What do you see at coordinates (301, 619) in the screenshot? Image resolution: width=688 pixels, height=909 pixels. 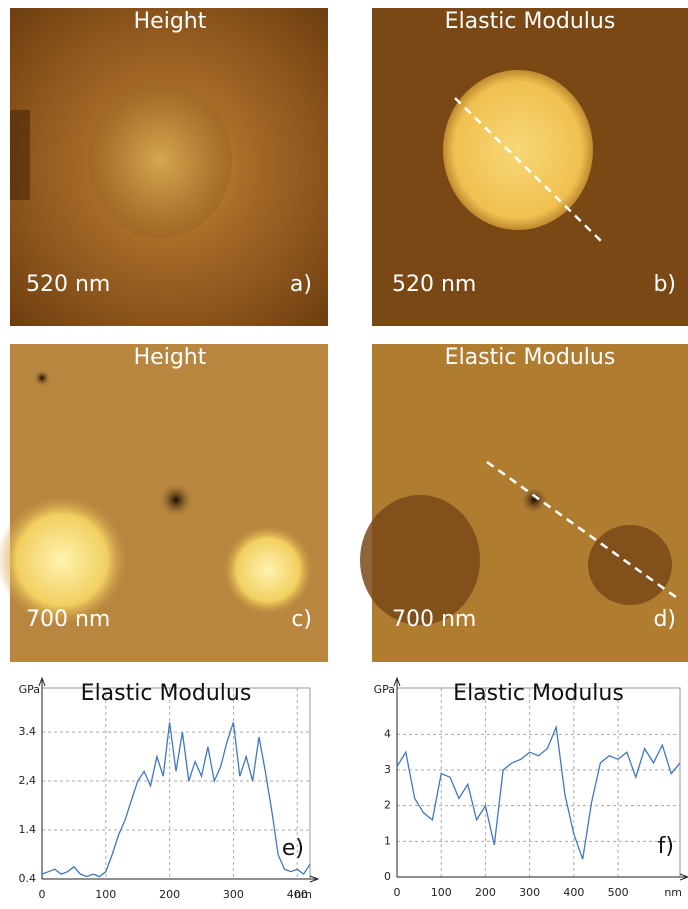 I see `panel-label: c)` at bounding box center [301, 619].